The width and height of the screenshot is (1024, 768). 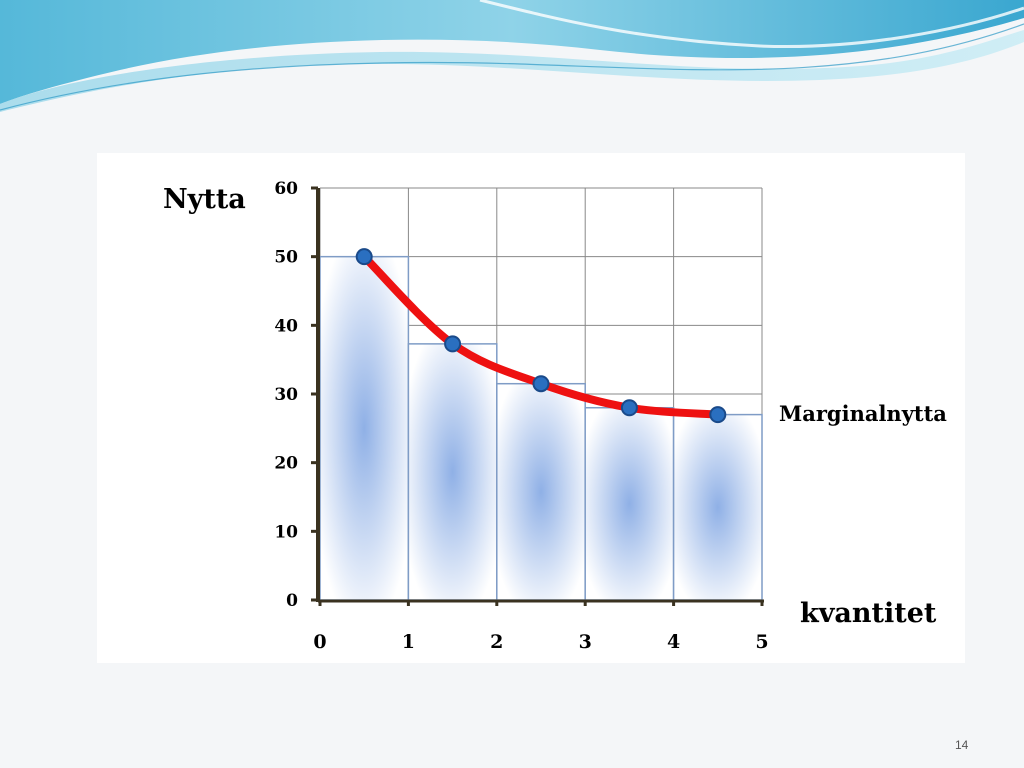 What do you see at coordinates (863, 413) in the screenshot?
I see `series-label-marginalnytta: Marginalnytta` at bounding box center [863, 413].